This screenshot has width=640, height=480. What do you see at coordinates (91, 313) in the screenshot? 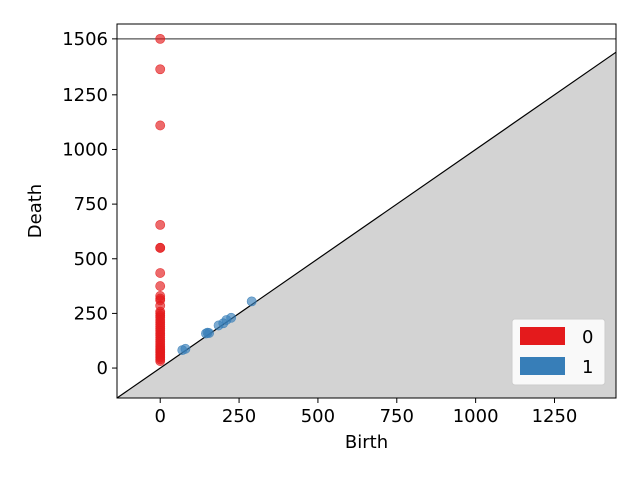
I see `y-tick-label: 250` at bounding box center [91, 313].